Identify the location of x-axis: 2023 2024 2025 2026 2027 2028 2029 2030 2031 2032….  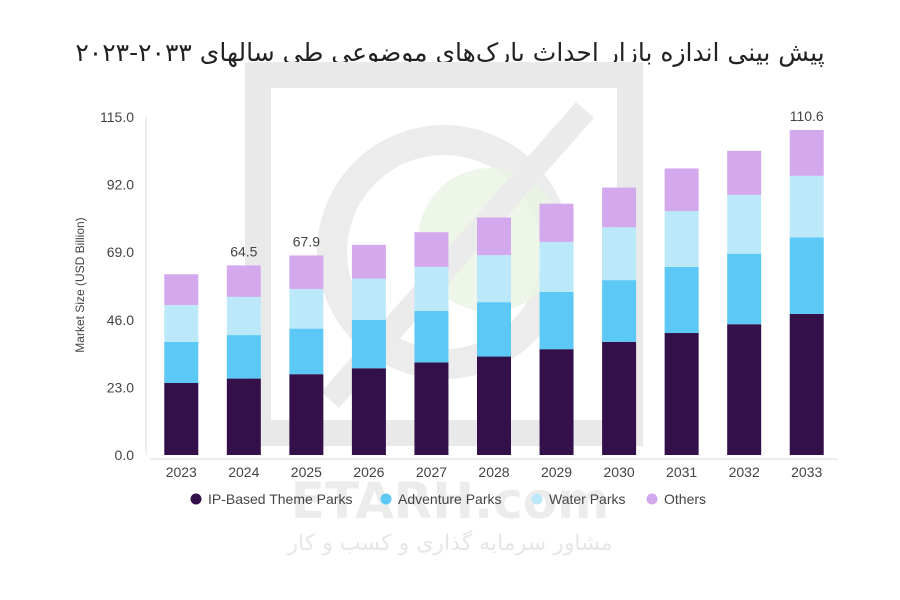
(494, 469).